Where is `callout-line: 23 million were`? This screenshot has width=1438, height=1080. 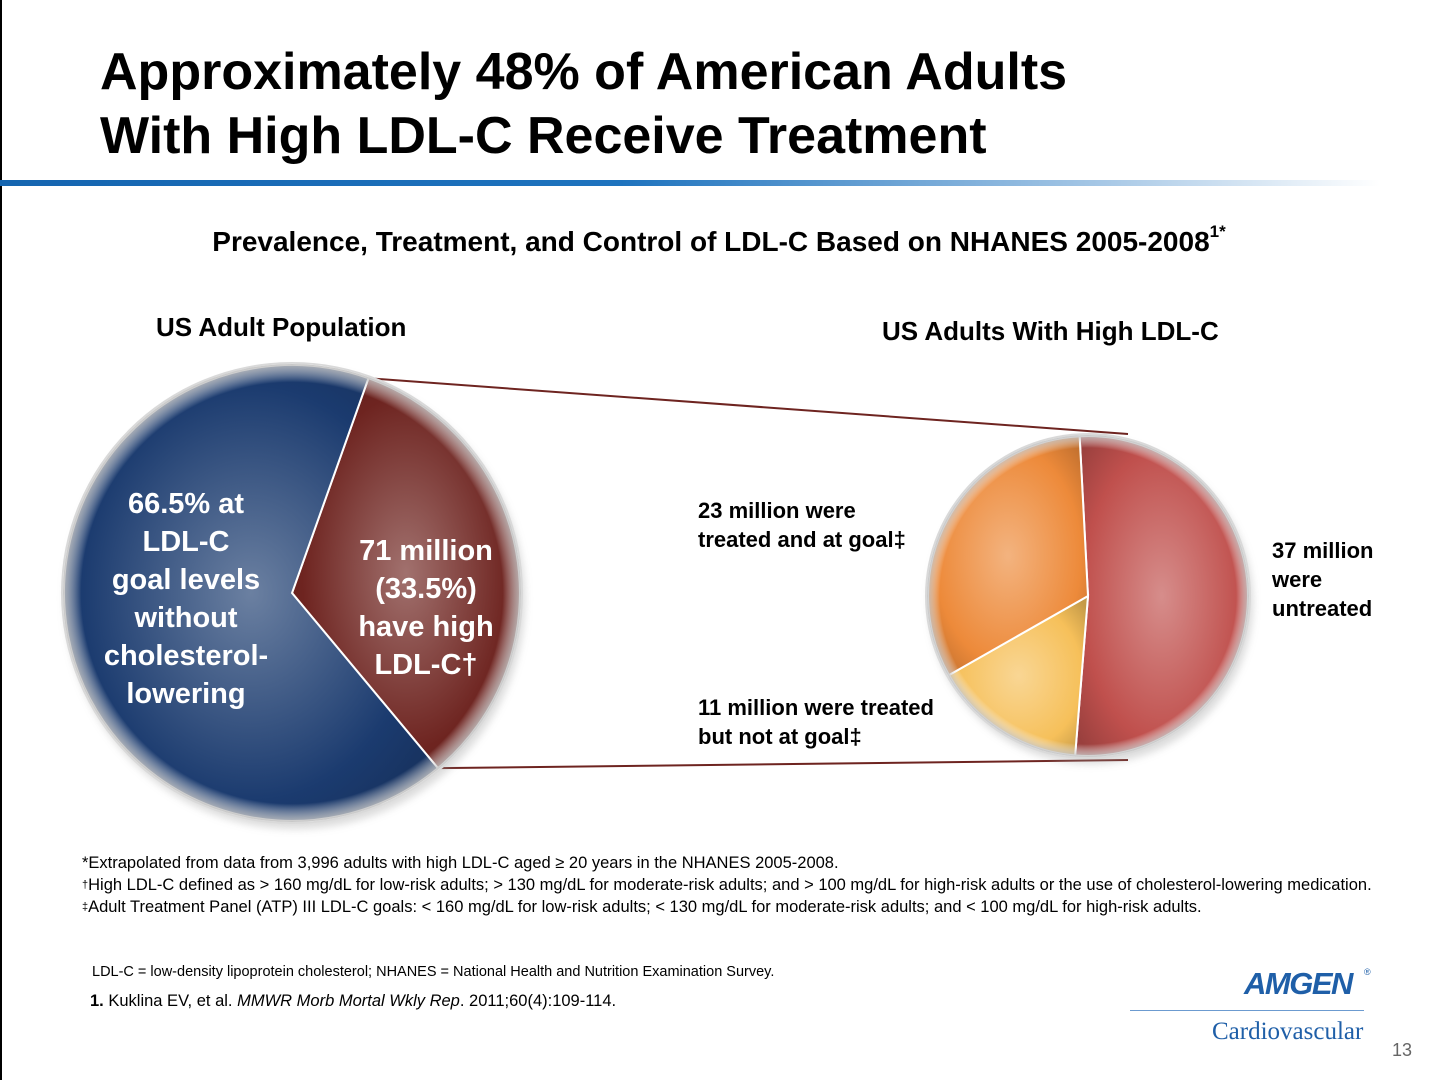
callout-line: 23 million were is located at coordinates (777, 510).